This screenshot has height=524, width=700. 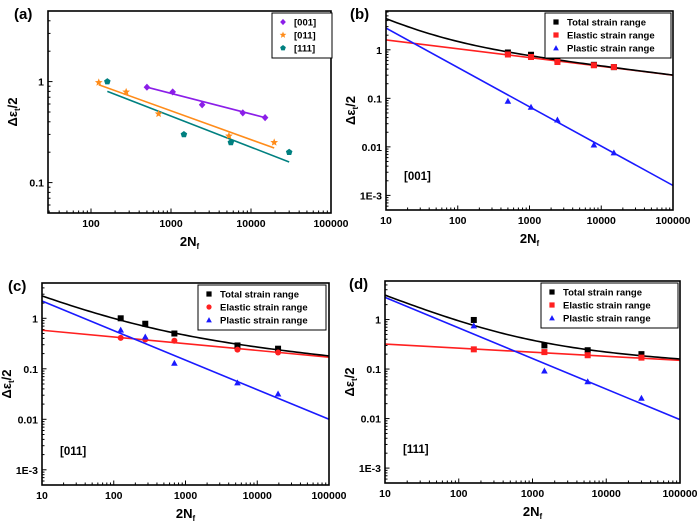 I want to click on legend-label: [001], so click(x=305, y=23).